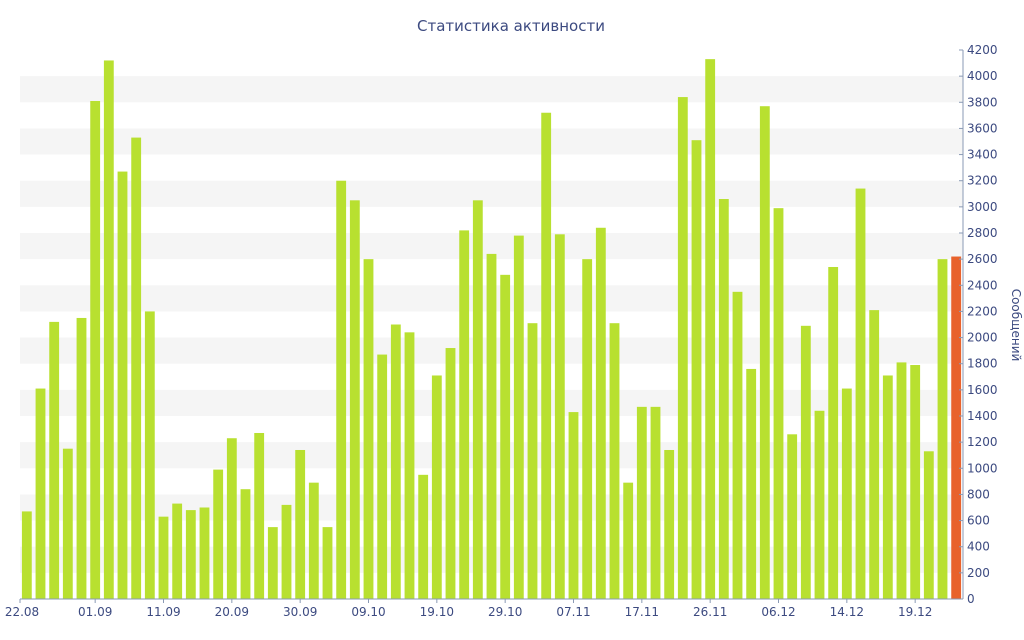 This screenshot has height=640, width=1024. What do you see at coordinates (982, 338) in the screenshot?
I see `y-tick-label: 2000` at bounding box center [982, 338].